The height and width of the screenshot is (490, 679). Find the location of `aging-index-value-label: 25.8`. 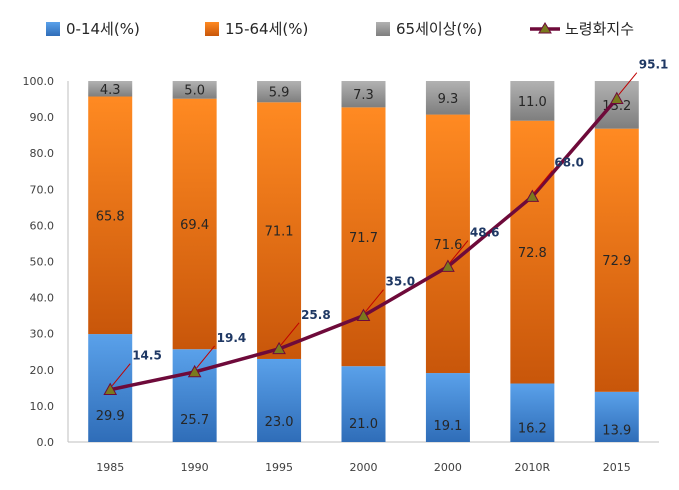

aging-index-value-label: 25.8 is located at coordinates (316, 315).